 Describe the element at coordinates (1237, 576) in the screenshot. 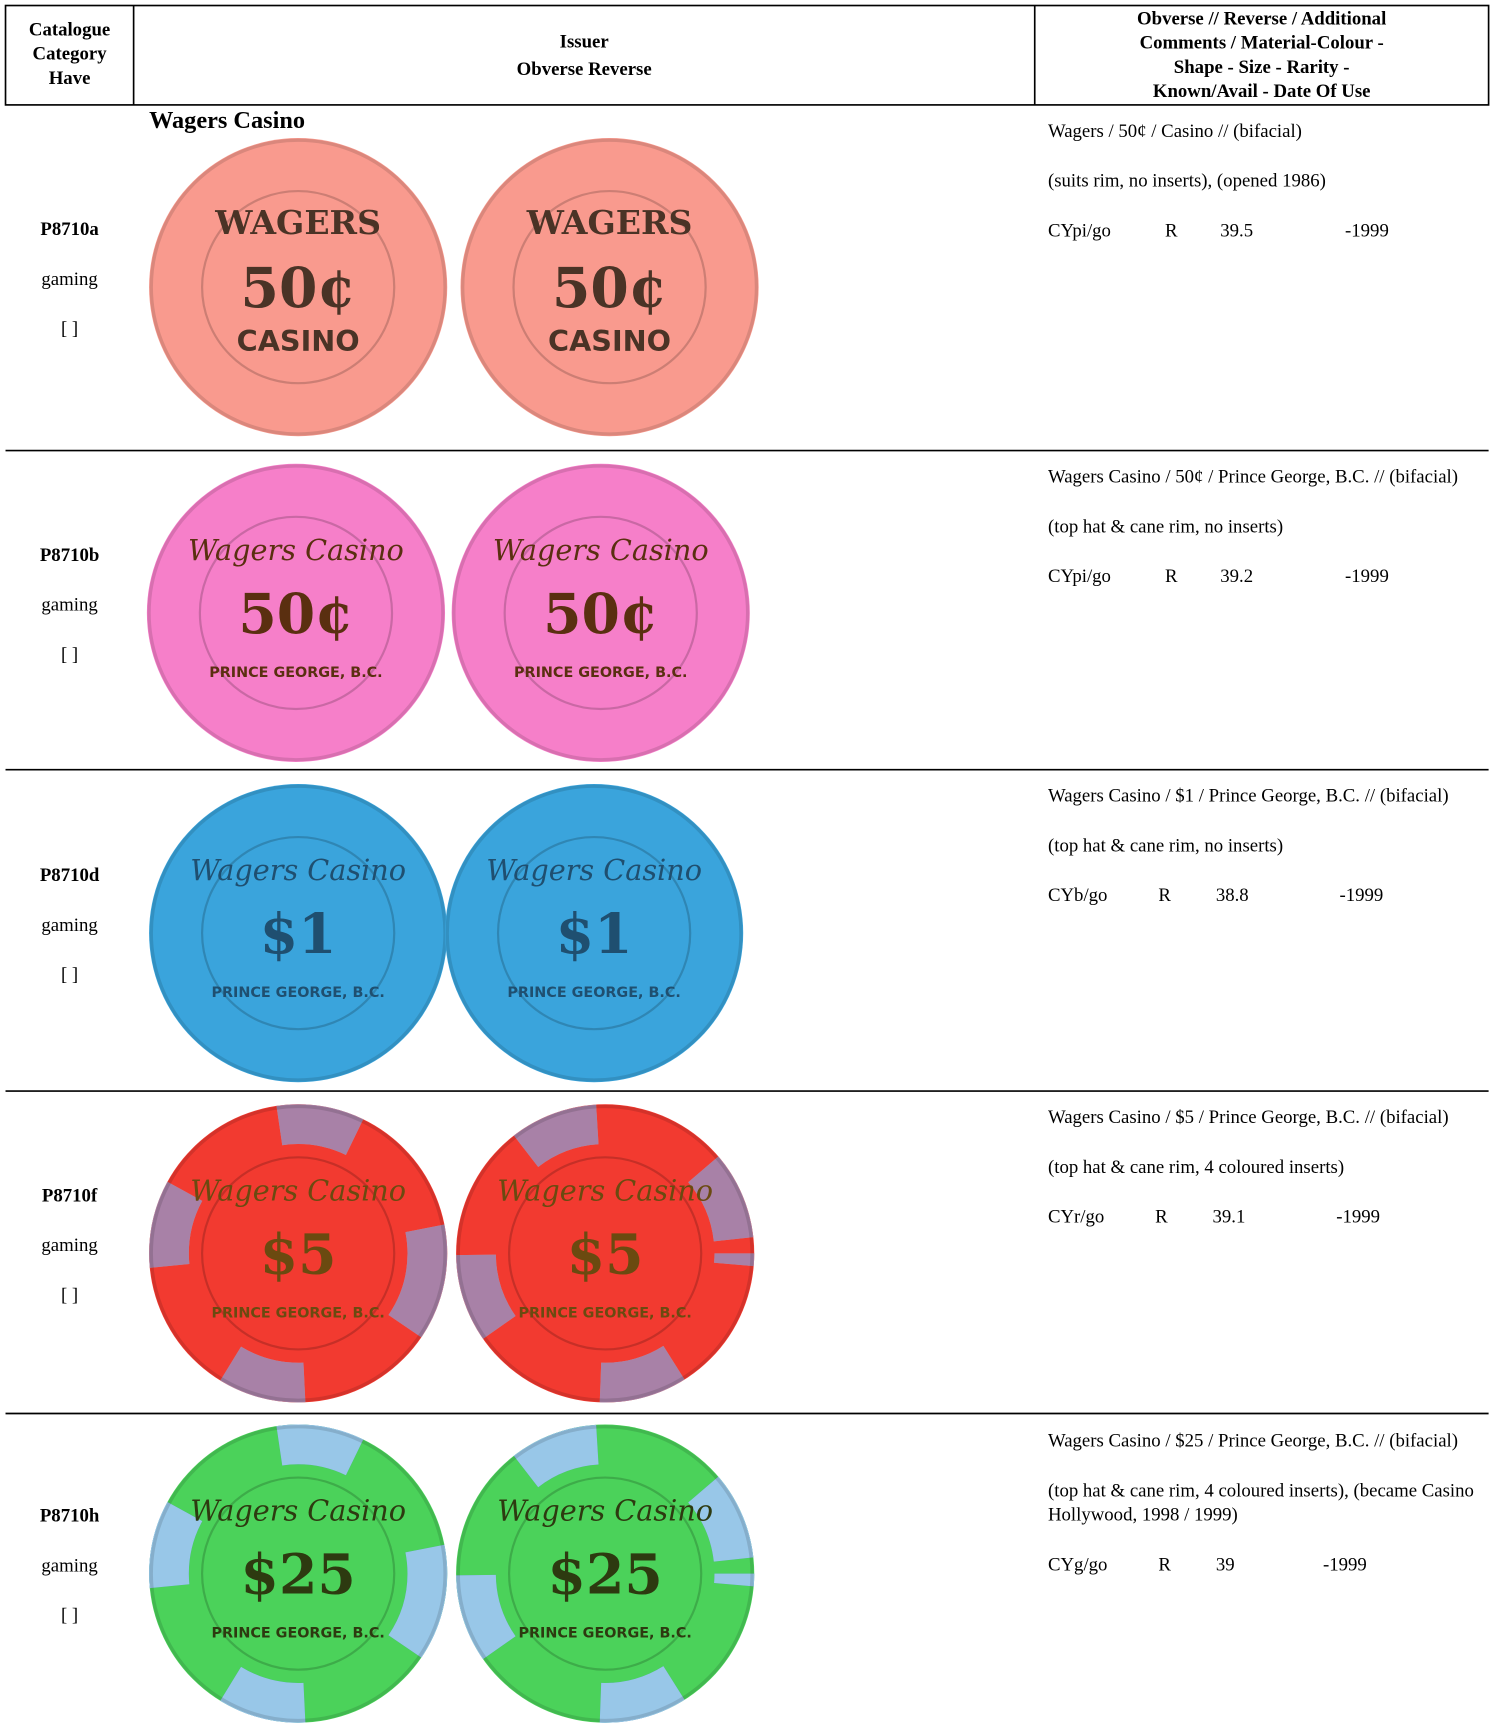

I see `stat: 39.2` at that location.